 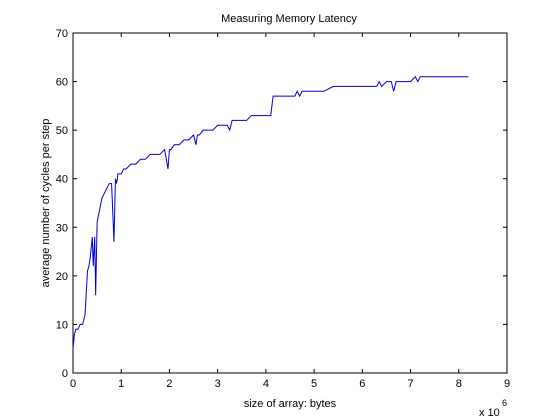 I want to click on y-tick-label: 40, so click(x=62, y=180).